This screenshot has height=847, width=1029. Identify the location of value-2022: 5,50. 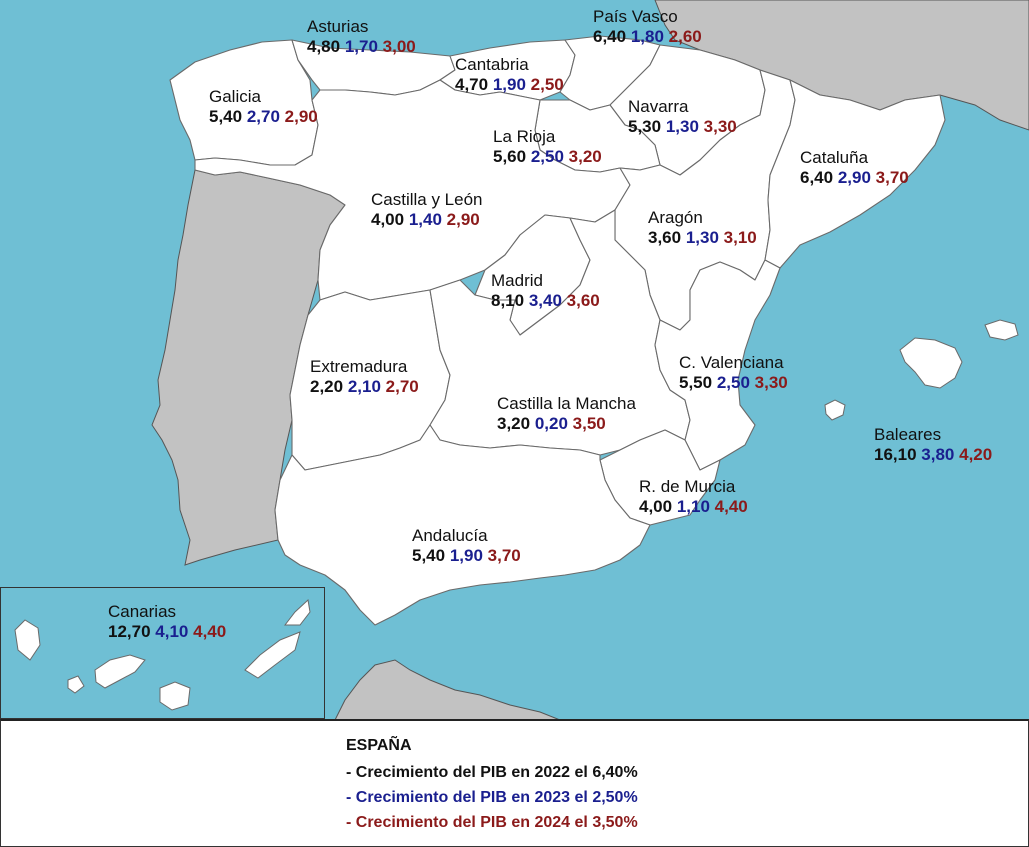
(696, 382).